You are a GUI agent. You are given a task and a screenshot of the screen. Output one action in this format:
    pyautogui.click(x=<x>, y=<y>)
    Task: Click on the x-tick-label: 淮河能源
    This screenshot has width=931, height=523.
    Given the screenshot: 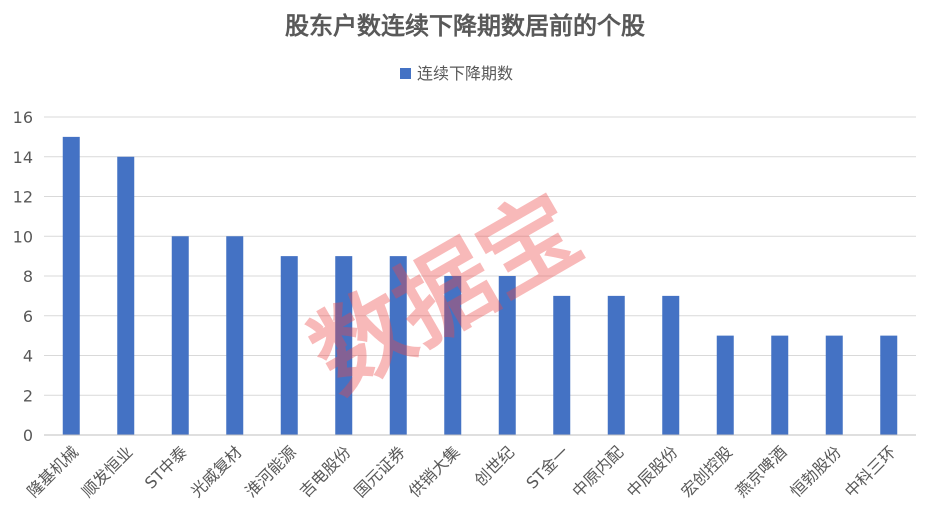 What is the action you would take?
    pyautogui.click(x=270, y=471)
    